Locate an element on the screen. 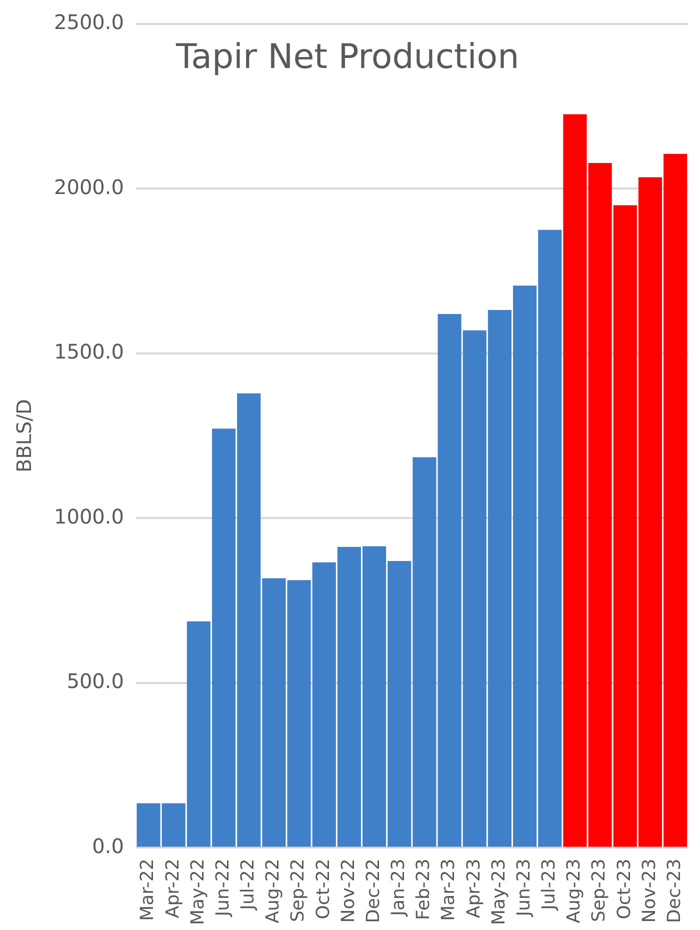 The height and width of the screenshot is (930, 700). x-tick-label: Mar-23 is located at coordinates (449, 889).